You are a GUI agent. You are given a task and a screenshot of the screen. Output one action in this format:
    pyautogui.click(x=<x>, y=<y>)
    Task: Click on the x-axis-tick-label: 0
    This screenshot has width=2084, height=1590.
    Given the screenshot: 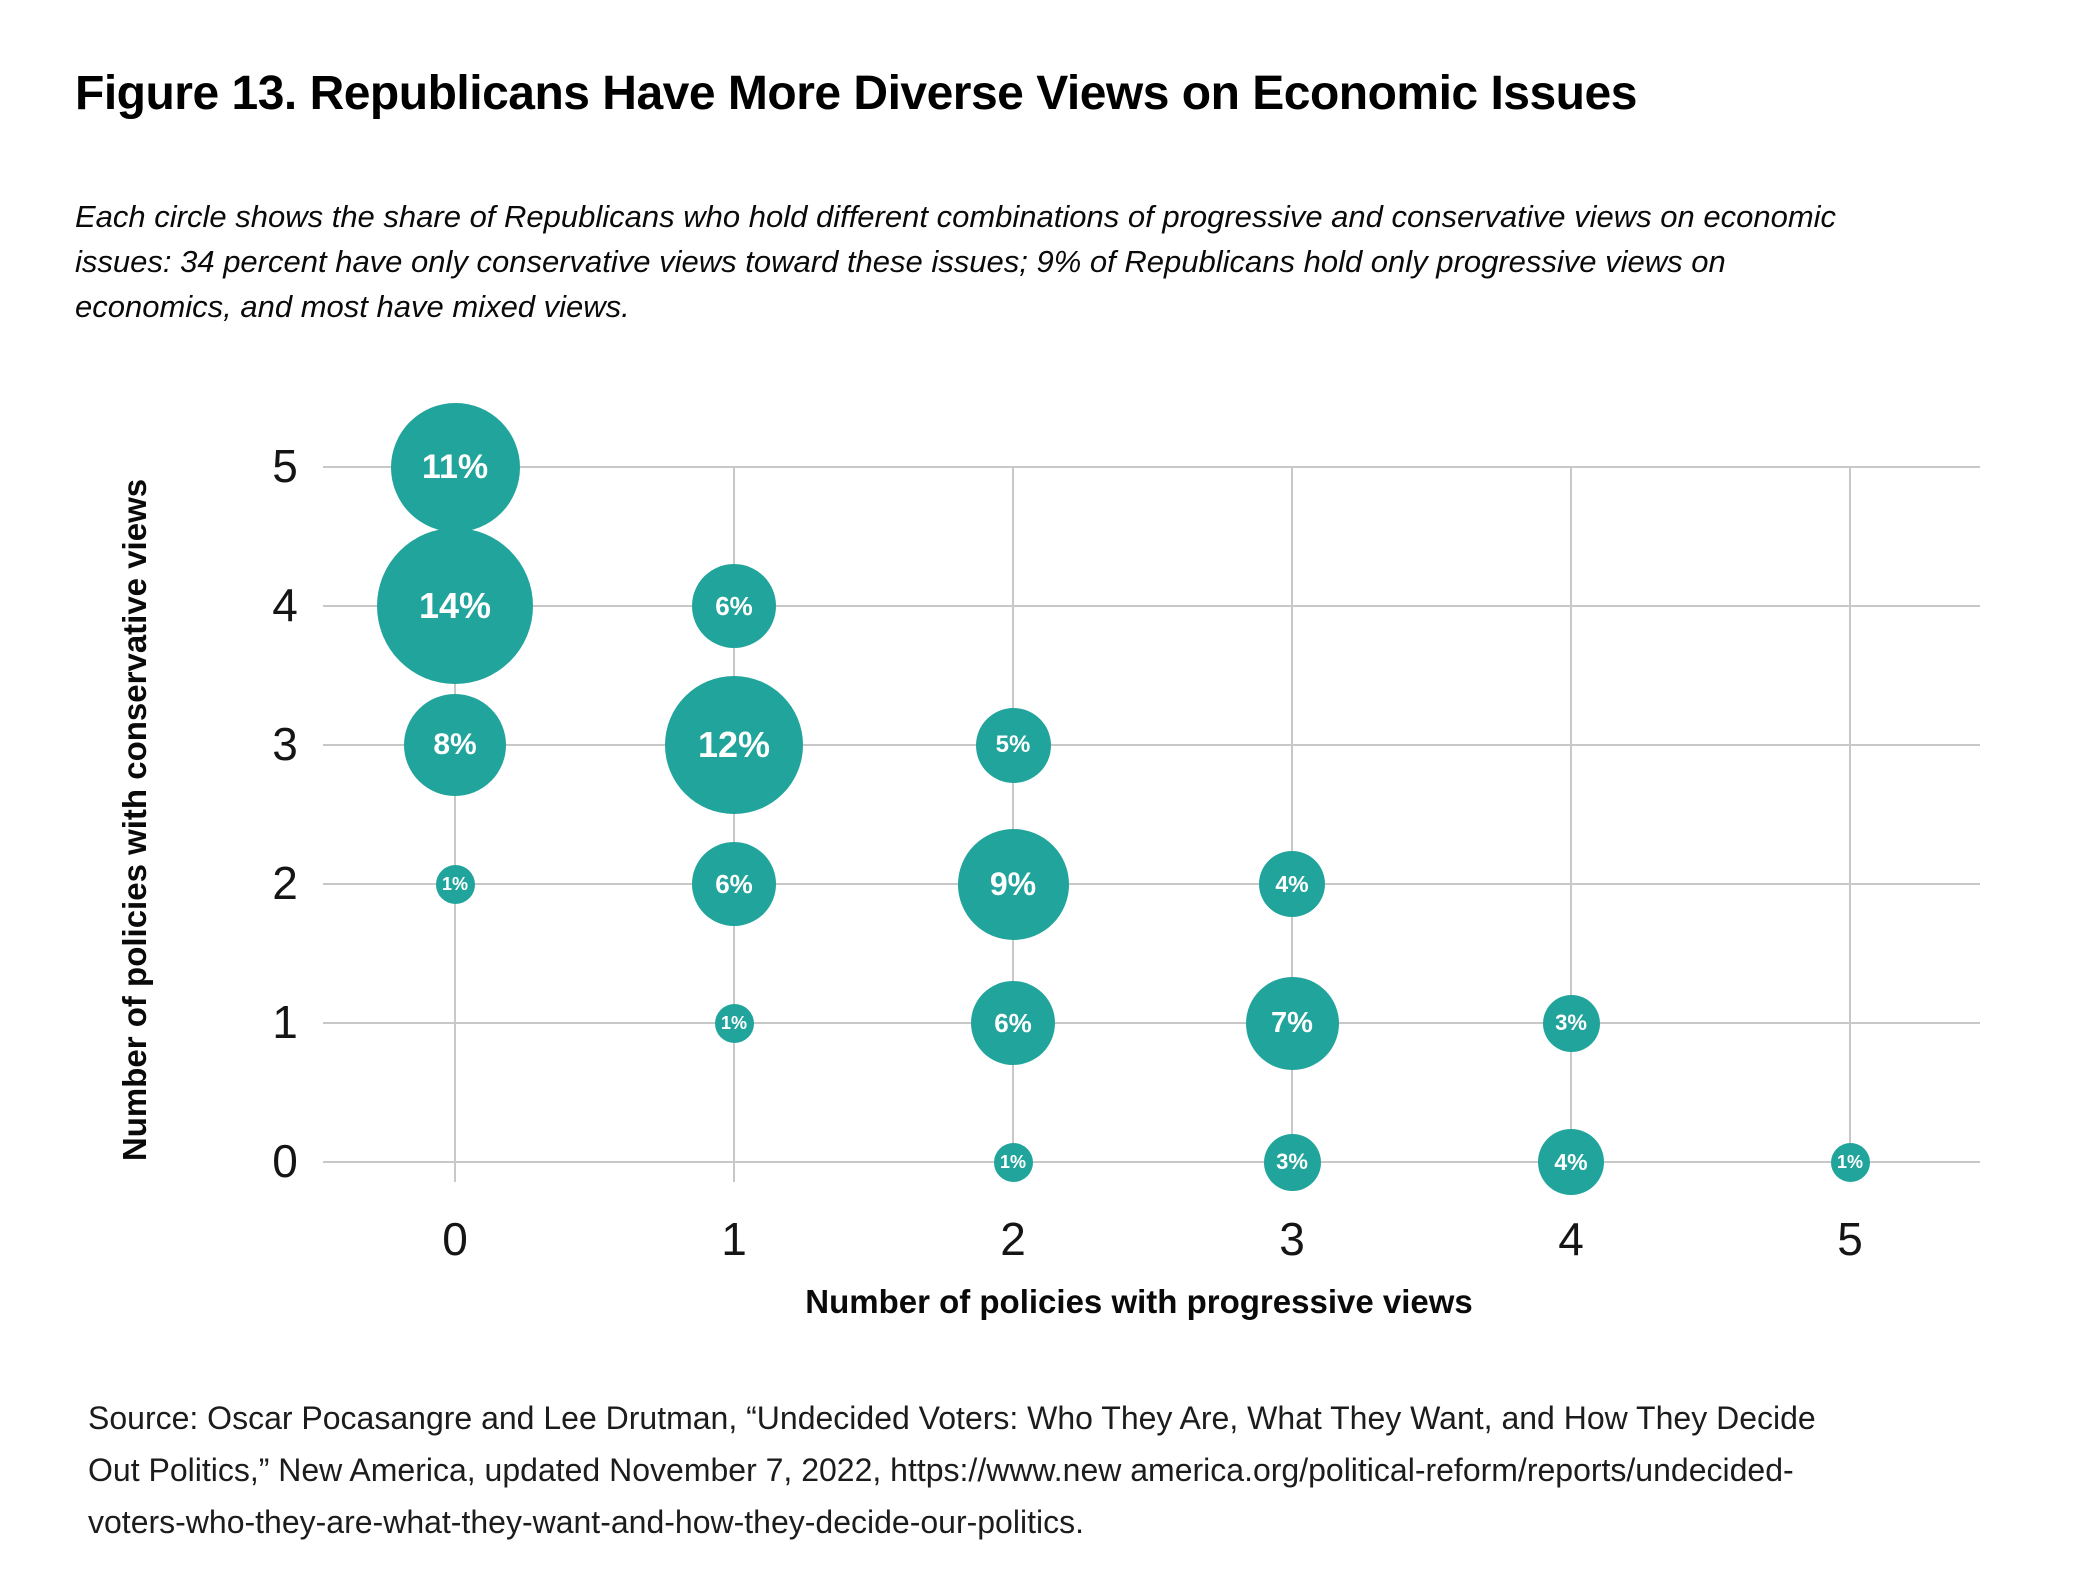 What is the action you would take?
    pyautogui.click(x=455, y=1239)
    